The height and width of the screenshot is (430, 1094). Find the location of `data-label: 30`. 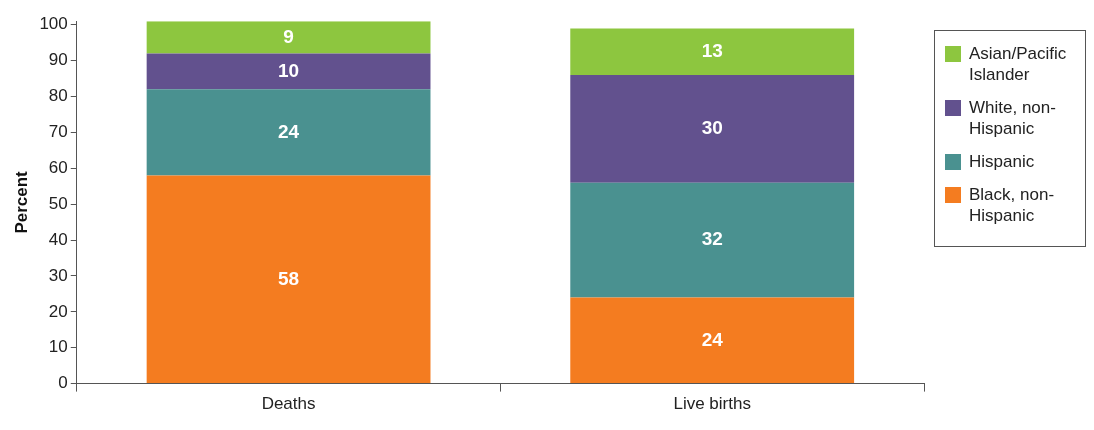

data-label: 30 is located at coordinates (712, 128).